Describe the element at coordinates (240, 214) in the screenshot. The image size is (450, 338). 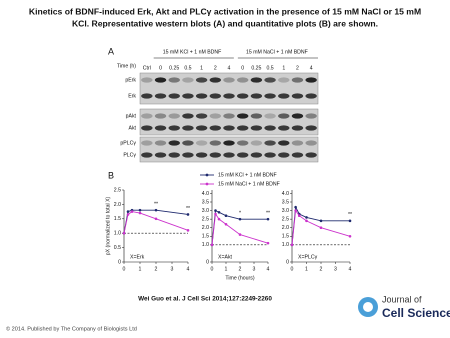
I see `annotation: *` at that location.